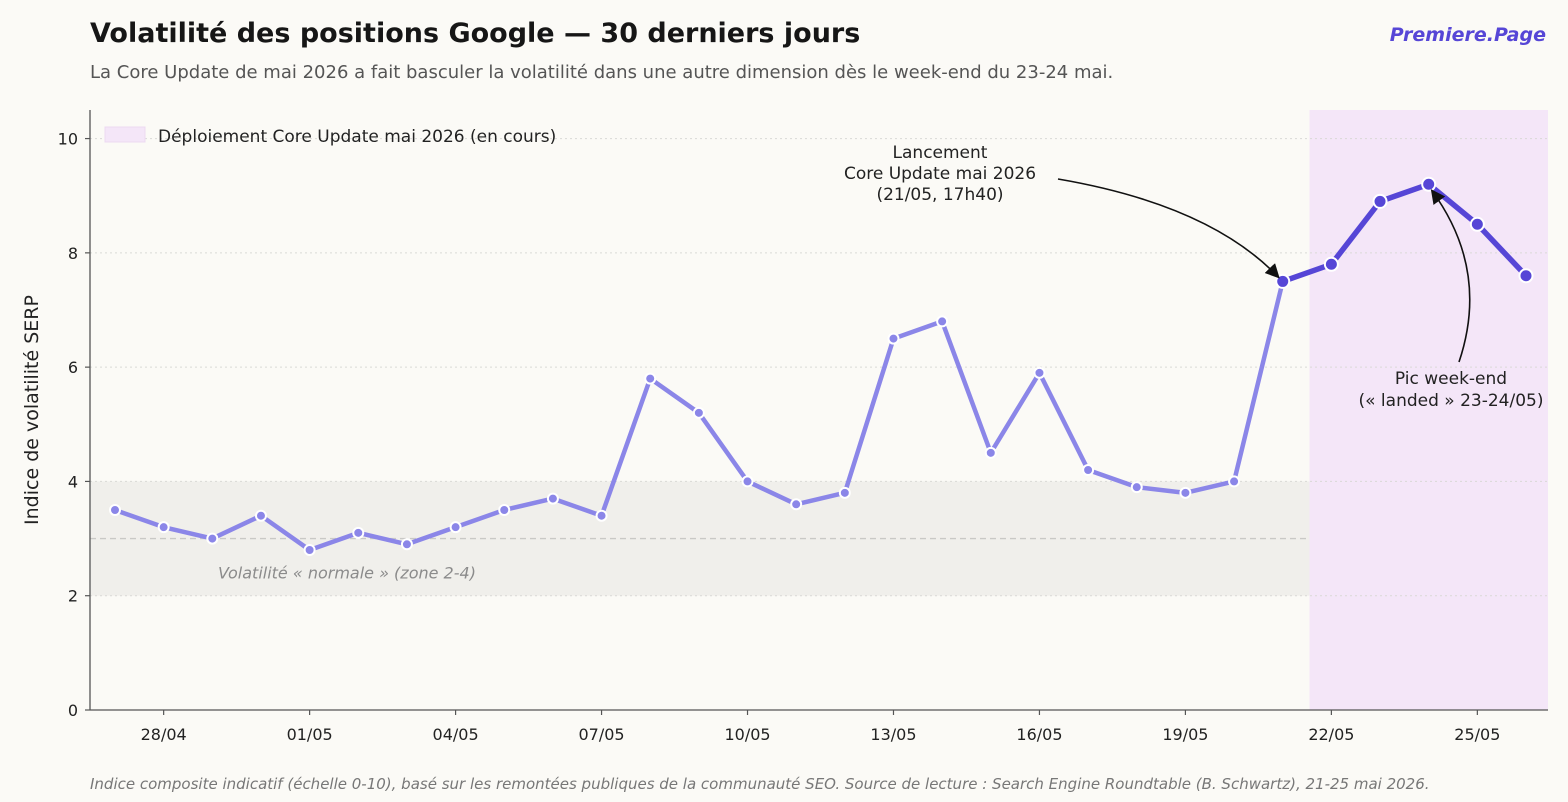 This screenshot has width=1568, height=802. Describe the element at coordinates (940, 153) in the screenshot. I see `annotation-launch-text: Lancement` at that location.